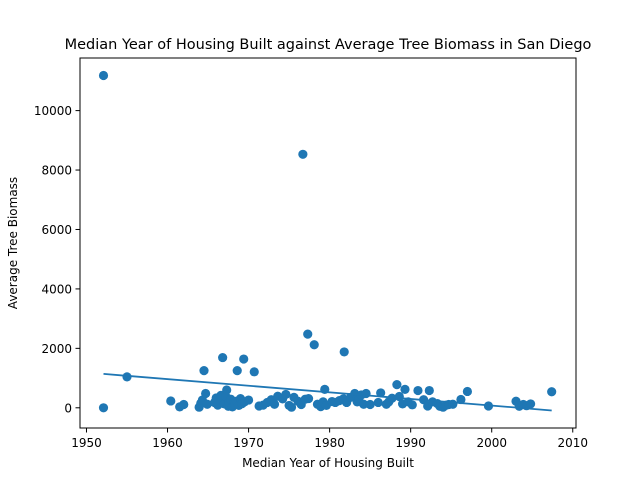 This screenshot has width=640, height=480. Describe the element at coordinates (491, 443) in the screenshot. I see `x-tick-label: 2000` at that location.